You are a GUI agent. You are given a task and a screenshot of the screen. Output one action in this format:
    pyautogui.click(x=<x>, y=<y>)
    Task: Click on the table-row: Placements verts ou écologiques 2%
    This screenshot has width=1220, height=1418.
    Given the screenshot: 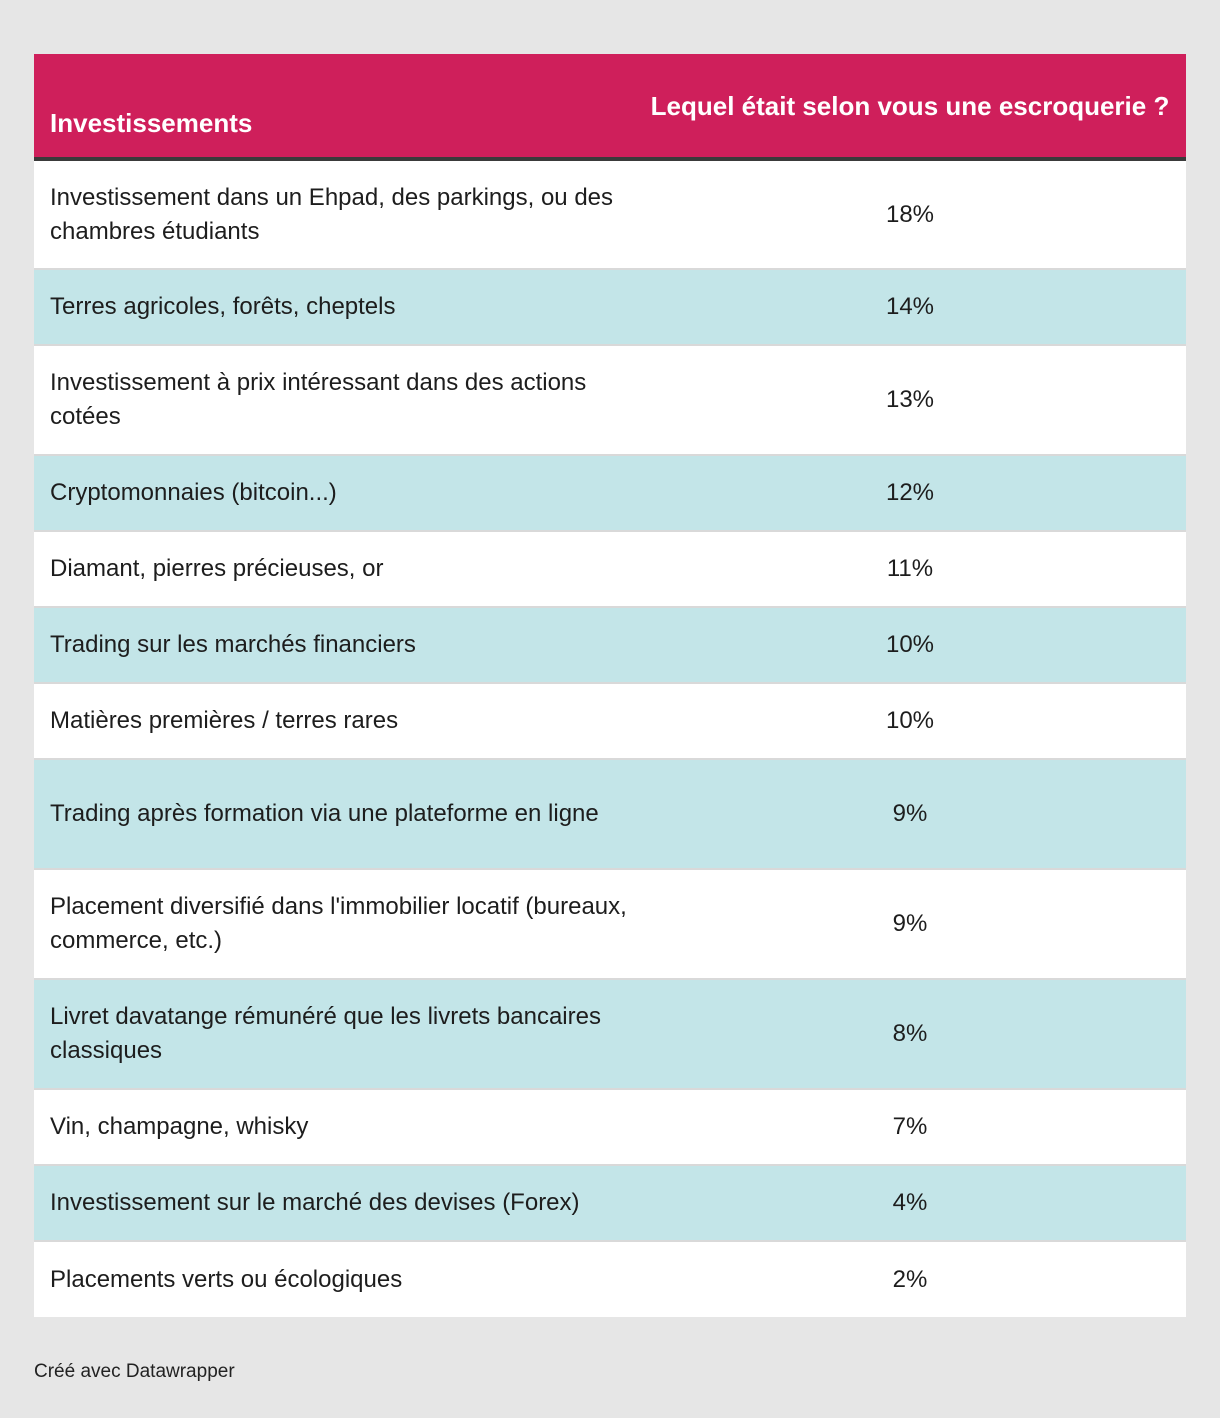 What is the action you would take?
    pyautogui.click(x=610, y=1279)
    